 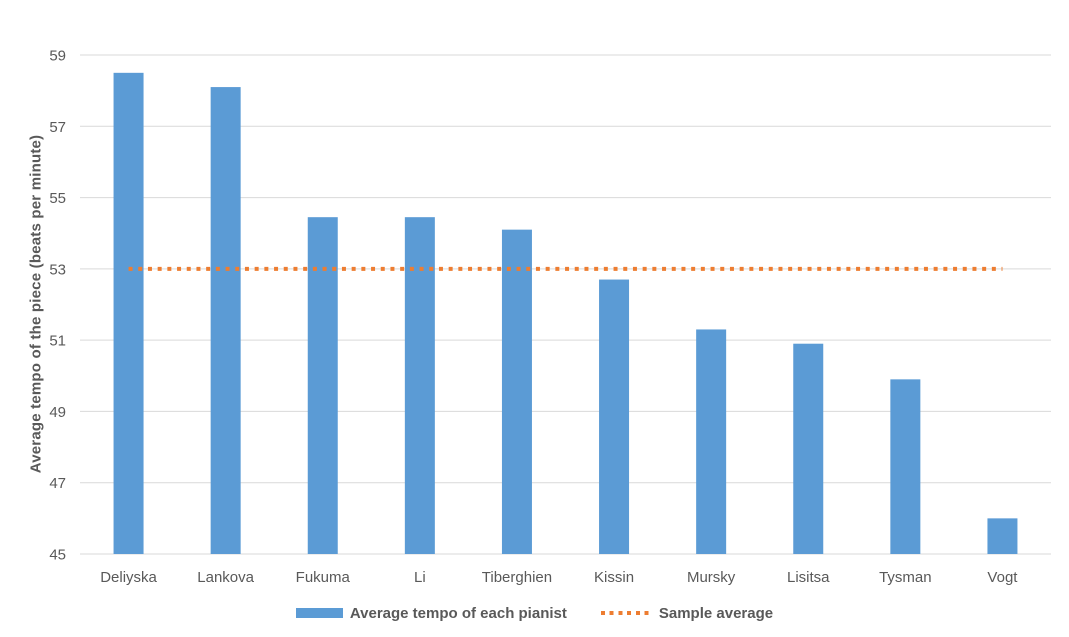 I want to click on y-tick-label: 55, so click(x=57, y=198).